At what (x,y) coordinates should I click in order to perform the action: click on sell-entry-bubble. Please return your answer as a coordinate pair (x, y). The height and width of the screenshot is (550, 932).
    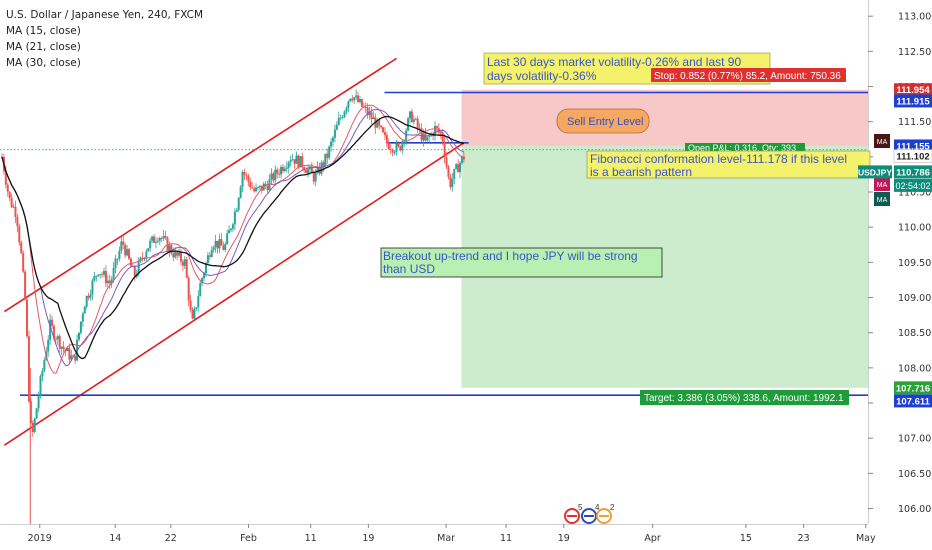
    Looking at the image, I should click on (603, 121).